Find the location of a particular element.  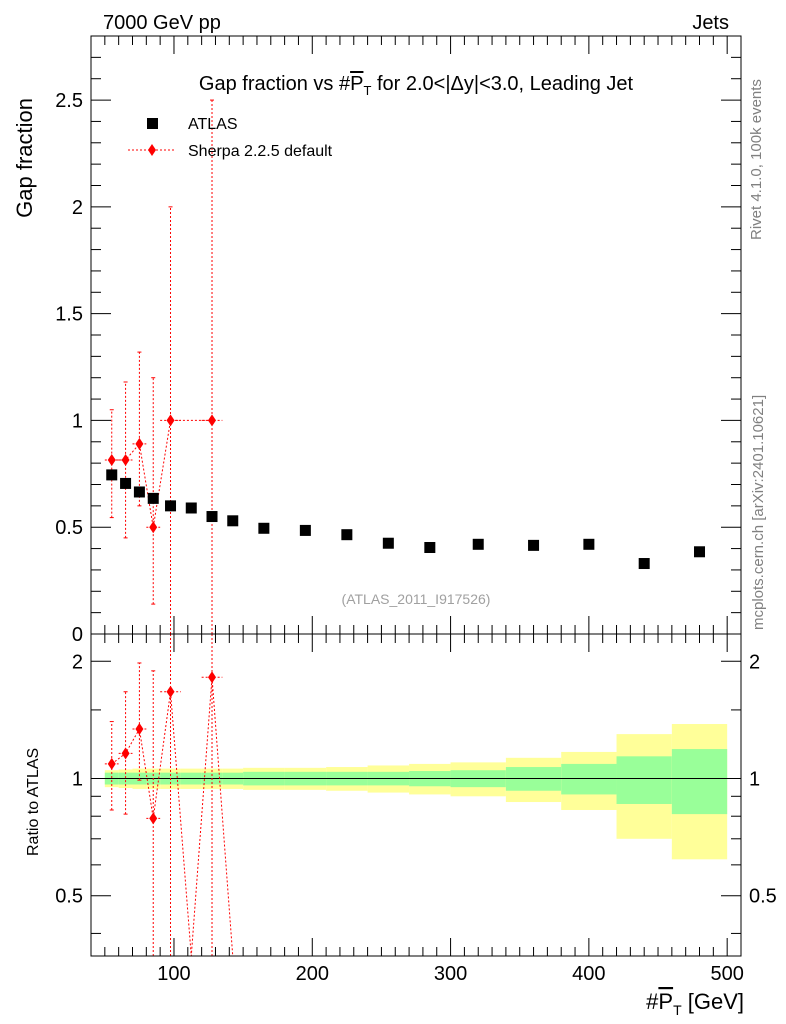

ratio-bands is located at coordinates (416, 792).